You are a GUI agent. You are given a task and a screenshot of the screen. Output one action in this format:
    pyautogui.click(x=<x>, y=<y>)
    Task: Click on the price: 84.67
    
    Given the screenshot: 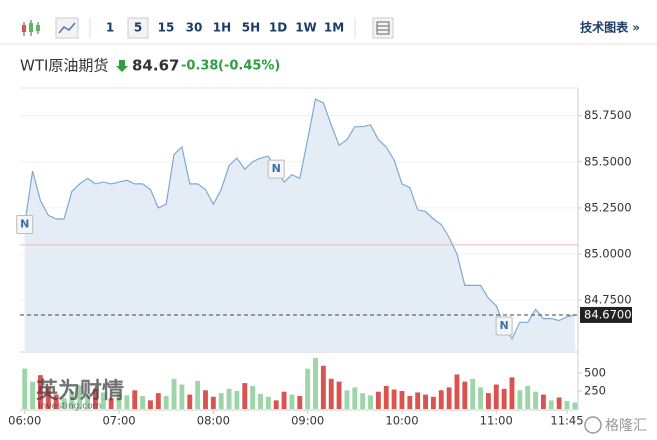 What is the action you would take?
    pyautogui.click(x=155, y=66)
    